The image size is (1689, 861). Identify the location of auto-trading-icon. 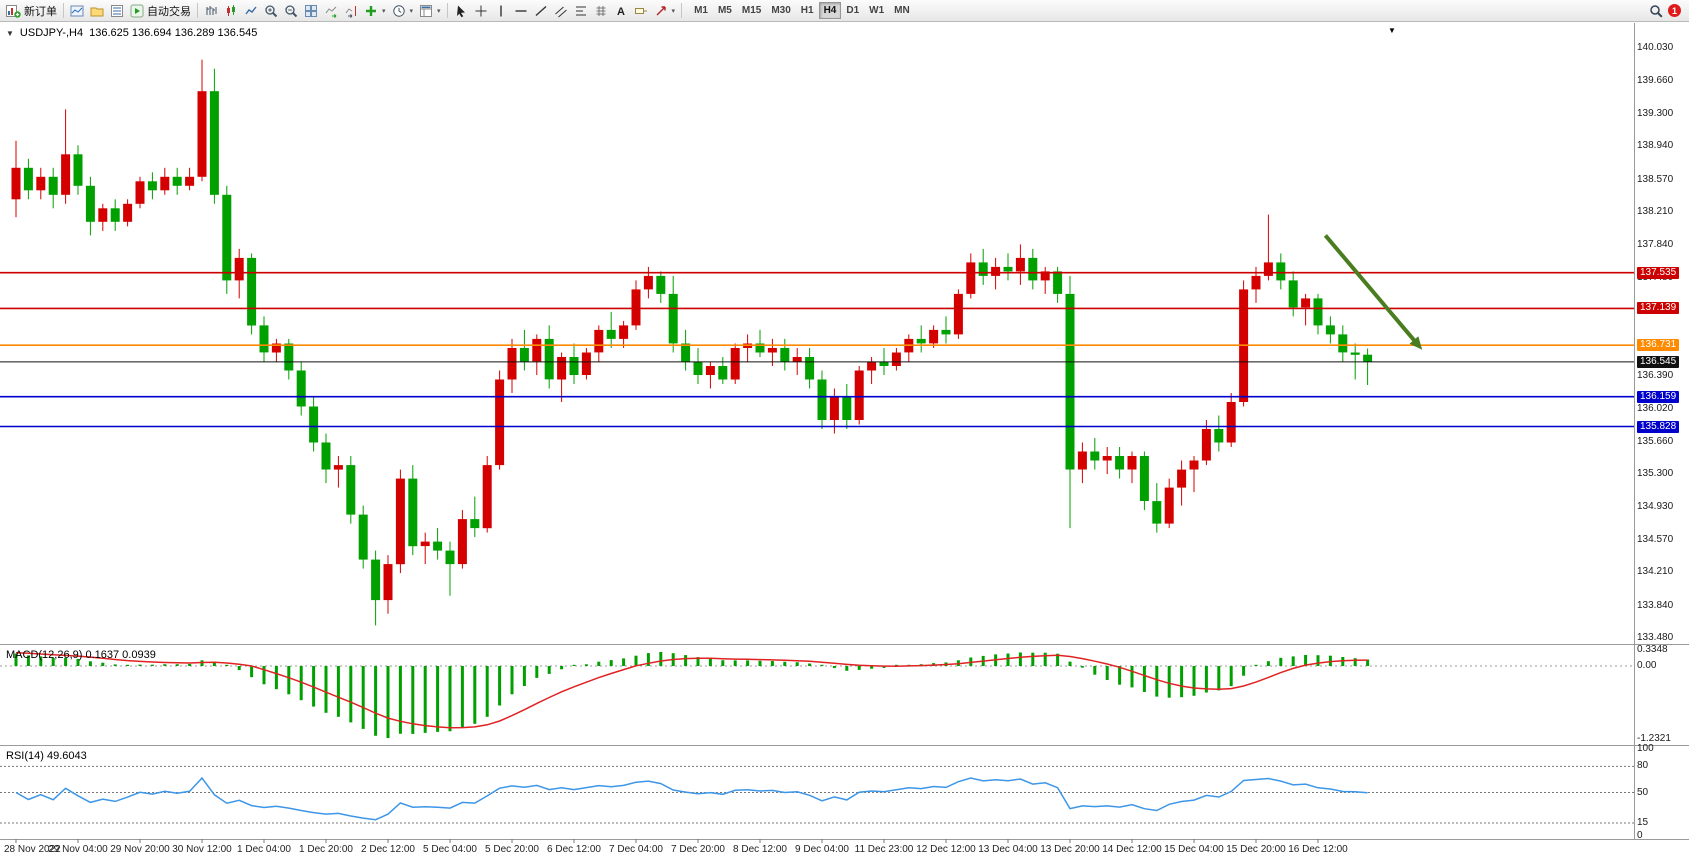
(137, 10).